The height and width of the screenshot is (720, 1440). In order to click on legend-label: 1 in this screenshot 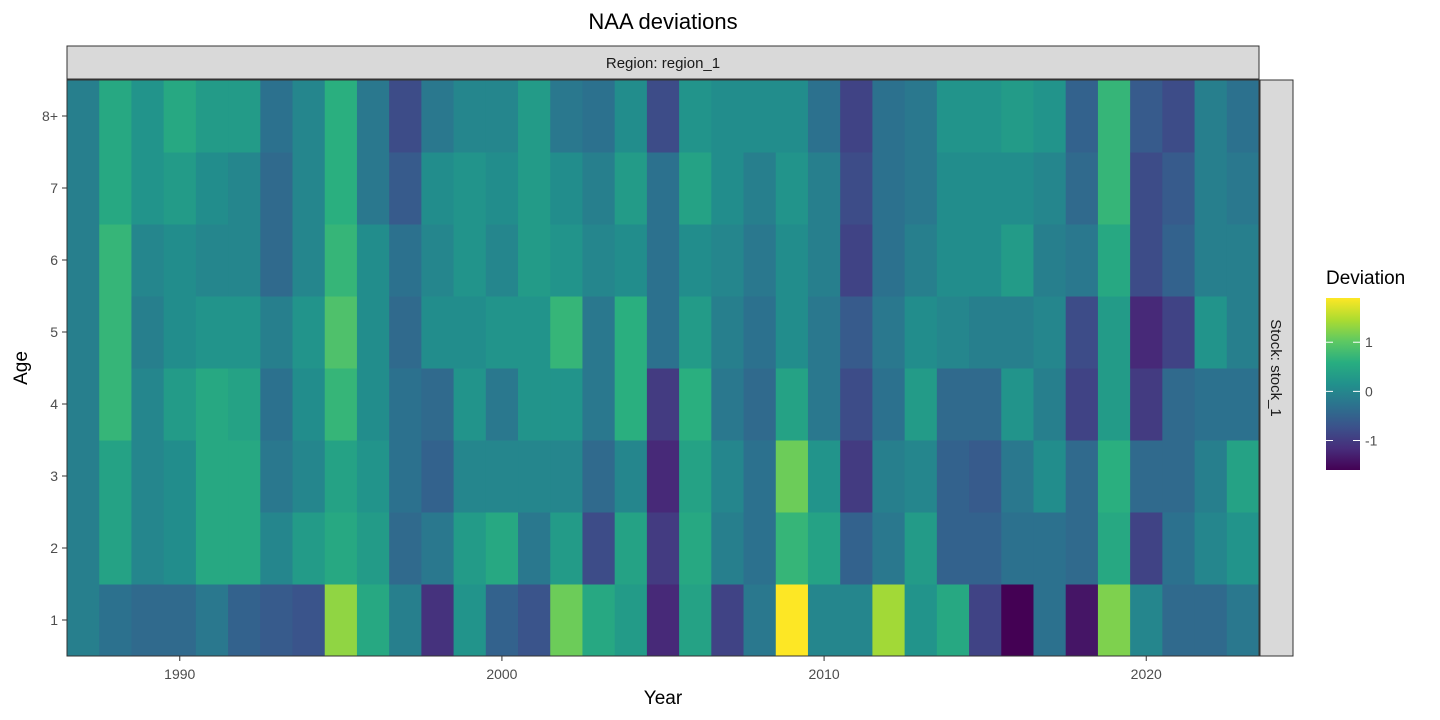, I will do `click(1369, 342)`.